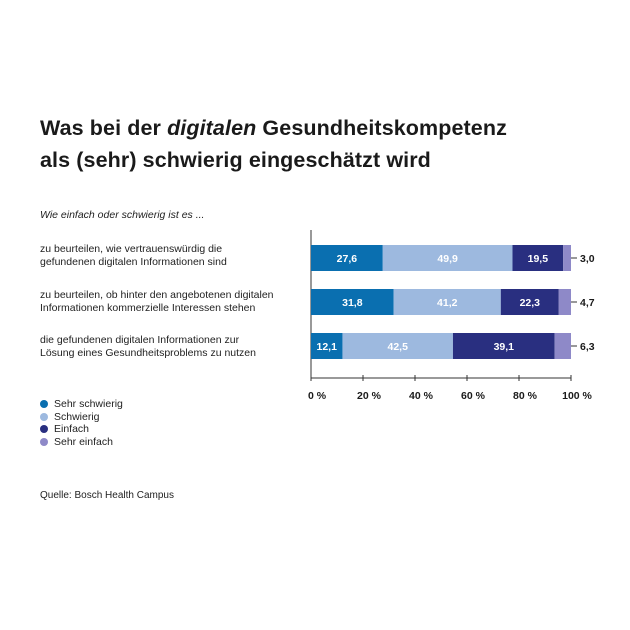 Image resolution: width=630 pixels, height=630 pixels. I want to click on x-tick-label-60: 60 %, so click(473, 396).